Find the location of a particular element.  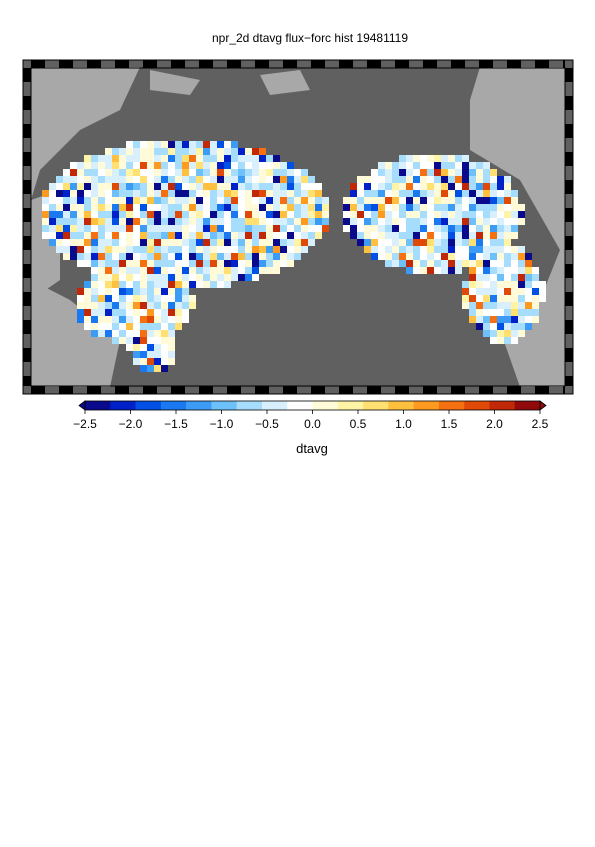

colorbar-tick-label: −0.5 is located at coordinates (267, 424).